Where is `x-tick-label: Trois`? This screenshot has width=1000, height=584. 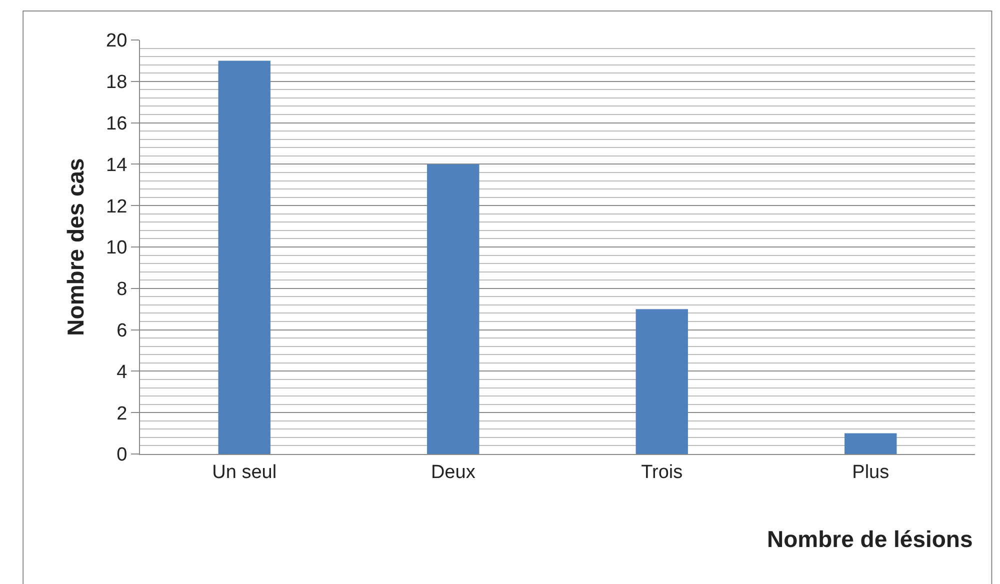 x-tick-label: Trois is located at coordinates (662, 472).